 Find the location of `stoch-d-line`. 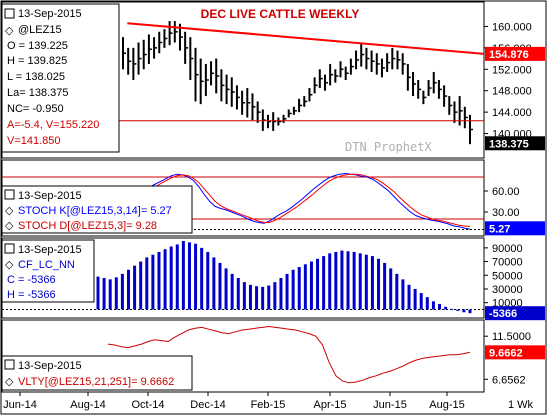

stoch-d-line is located at coordinates (296, 200).